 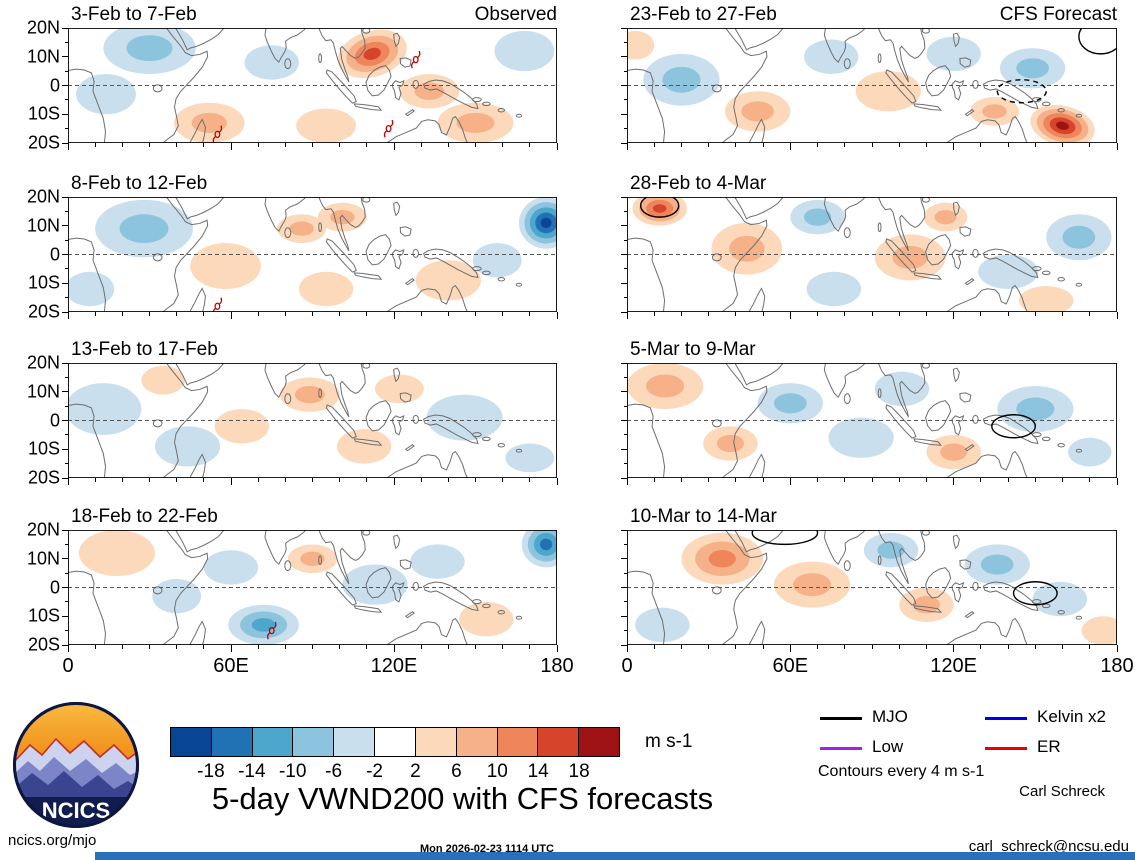 What do you see at coordinates (76, 767) in the screenshot?
I see `ncics-logo: NCICS` at bounding box center [76, 767].